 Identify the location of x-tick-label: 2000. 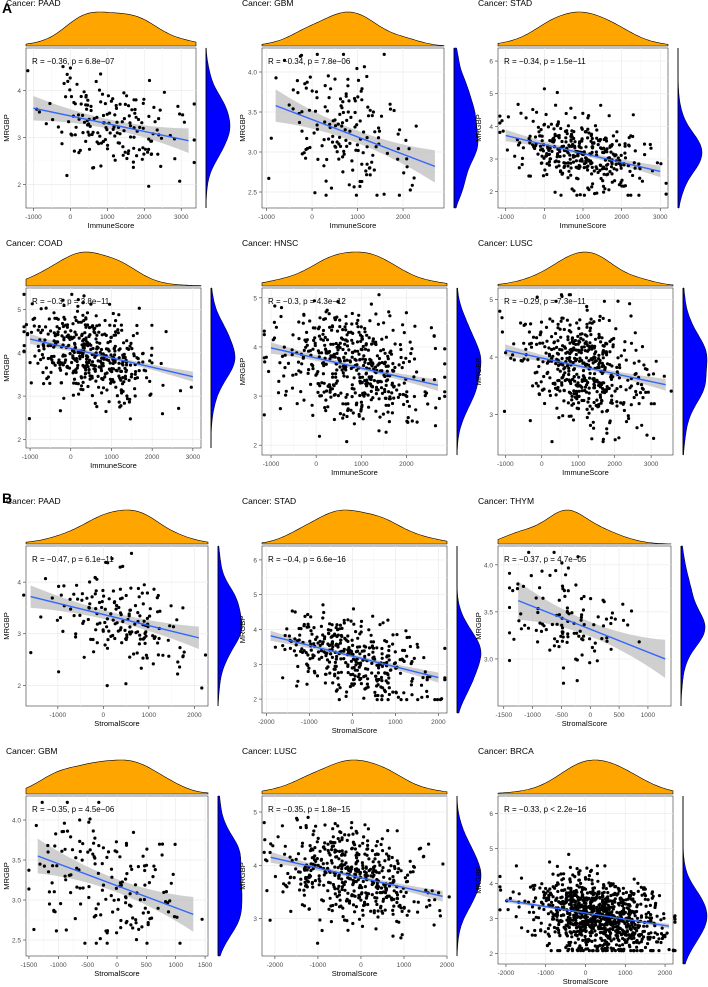
(144, 217).